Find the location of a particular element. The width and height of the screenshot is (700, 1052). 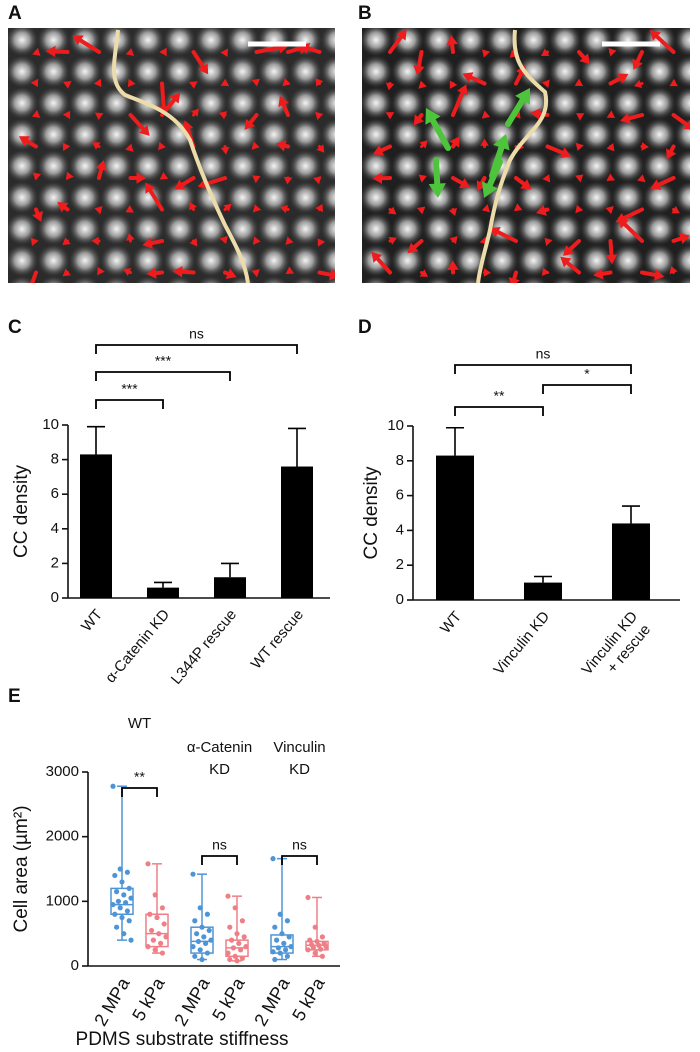

x-tick-label: Vinculin KD is located at coordinates (521, 643).